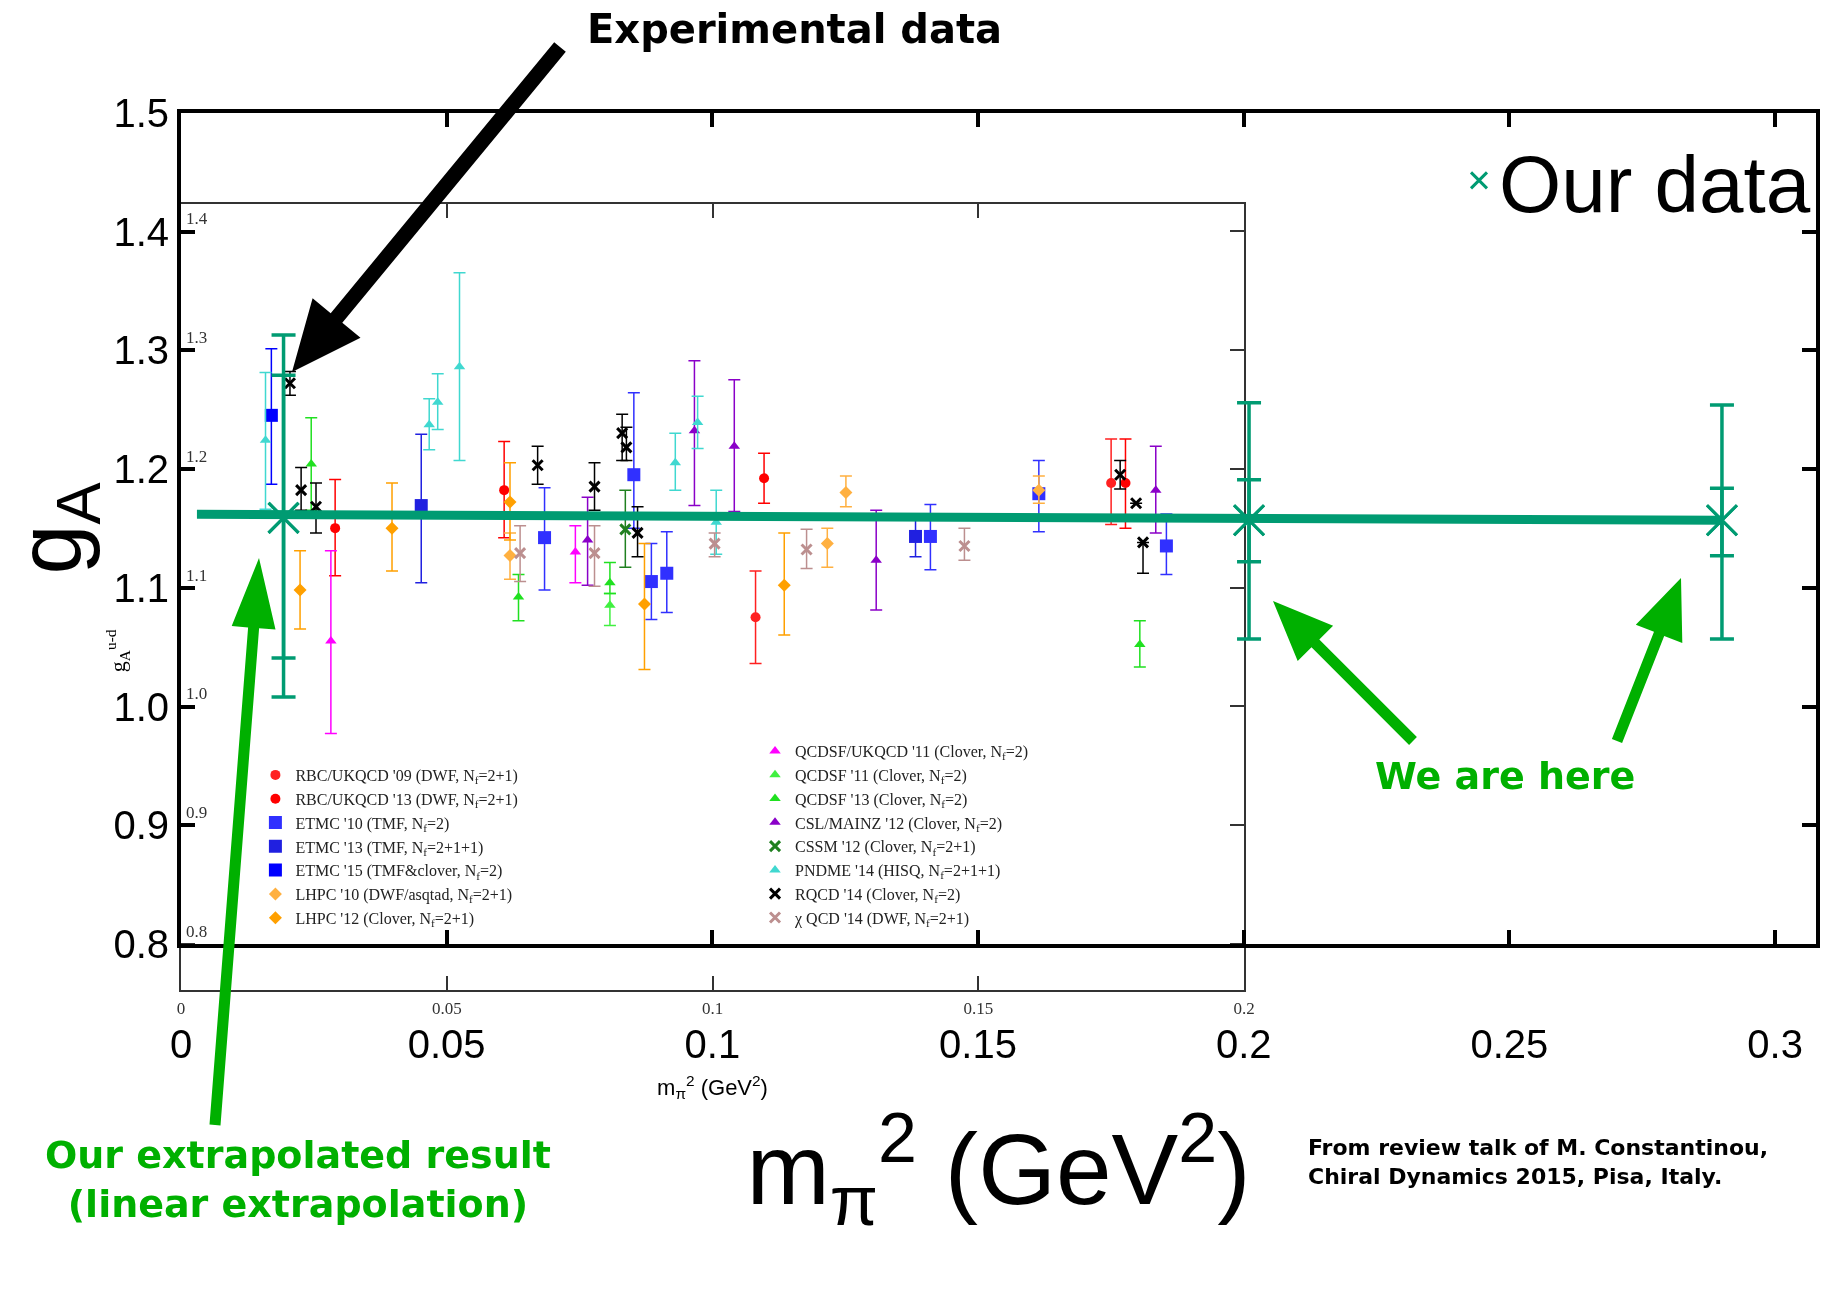 Image resolution: width=1831 pixels, height=1292 pixels. What do you see at coordinates (298, 1180) in the screenshot?
I see `text: Our extrapolated result (linear extrapolation)` at bounding box center [298, 1180].